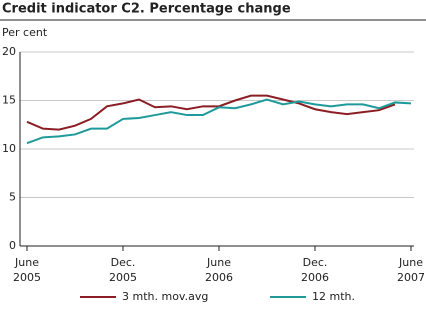  Describe the element at coordinates (27, 270) in the screenshot. I see `x-tick-label: June 2005` at that location.